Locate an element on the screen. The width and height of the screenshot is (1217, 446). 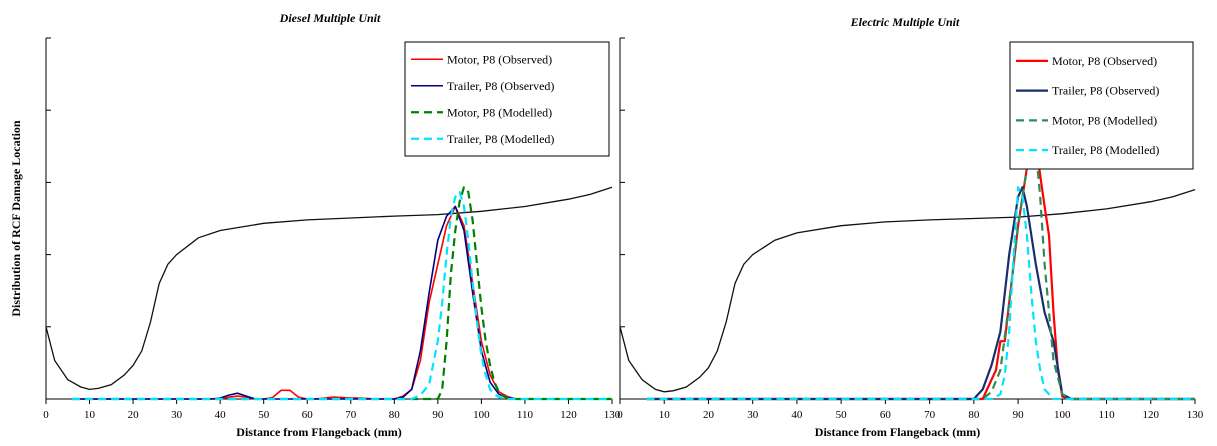
chart-title: Electric Multiple Unit is located at coordinates (905, 22).